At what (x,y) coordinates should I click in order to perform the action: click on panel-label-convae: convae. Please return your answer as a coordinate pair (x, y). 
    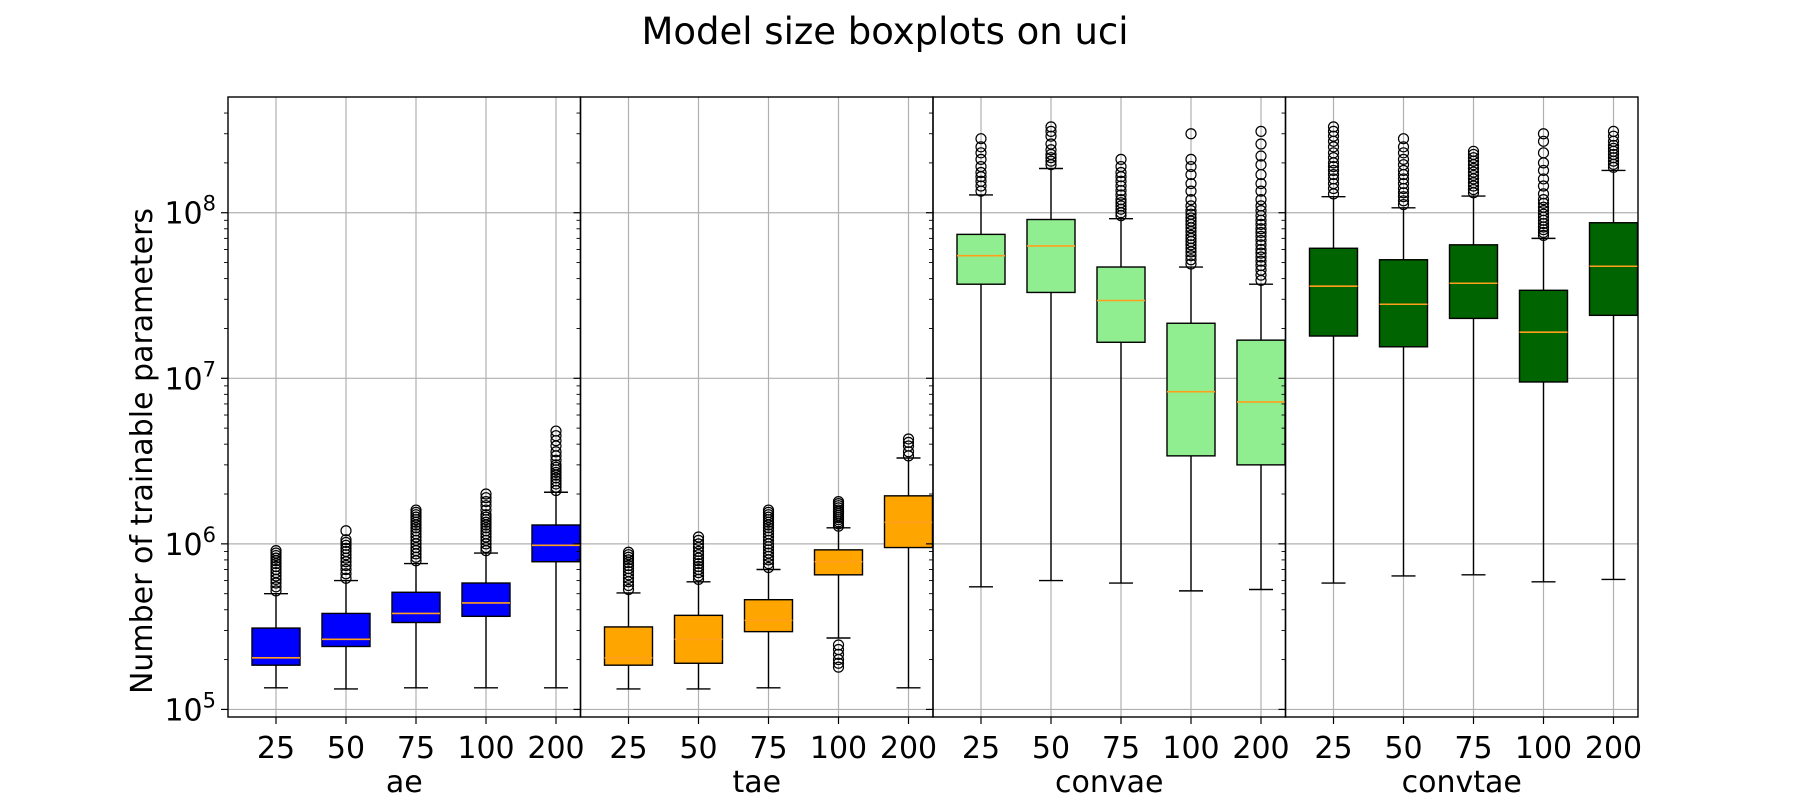
    Looking at the image, I should click on (1109, 782).